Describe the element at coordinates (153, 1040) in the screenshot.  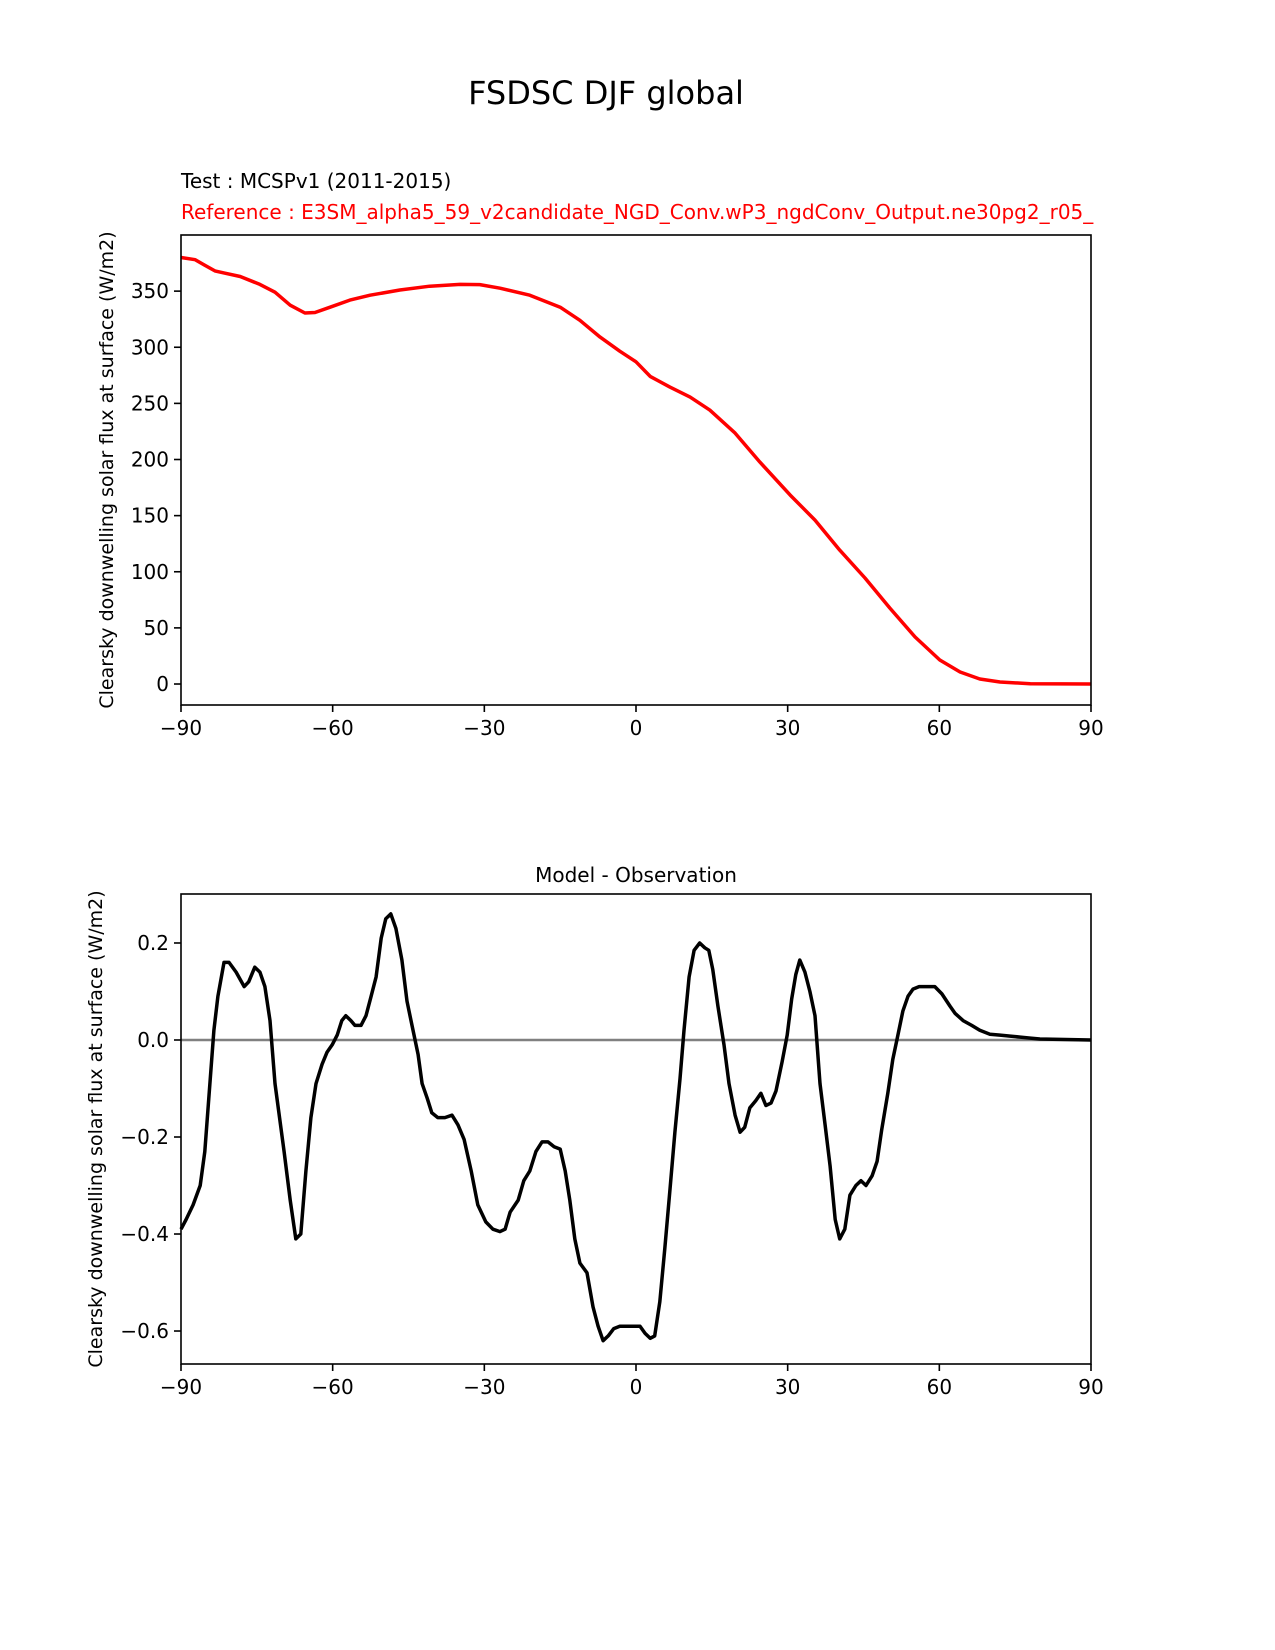
I see `y-tick-label: 0.0` at that location.